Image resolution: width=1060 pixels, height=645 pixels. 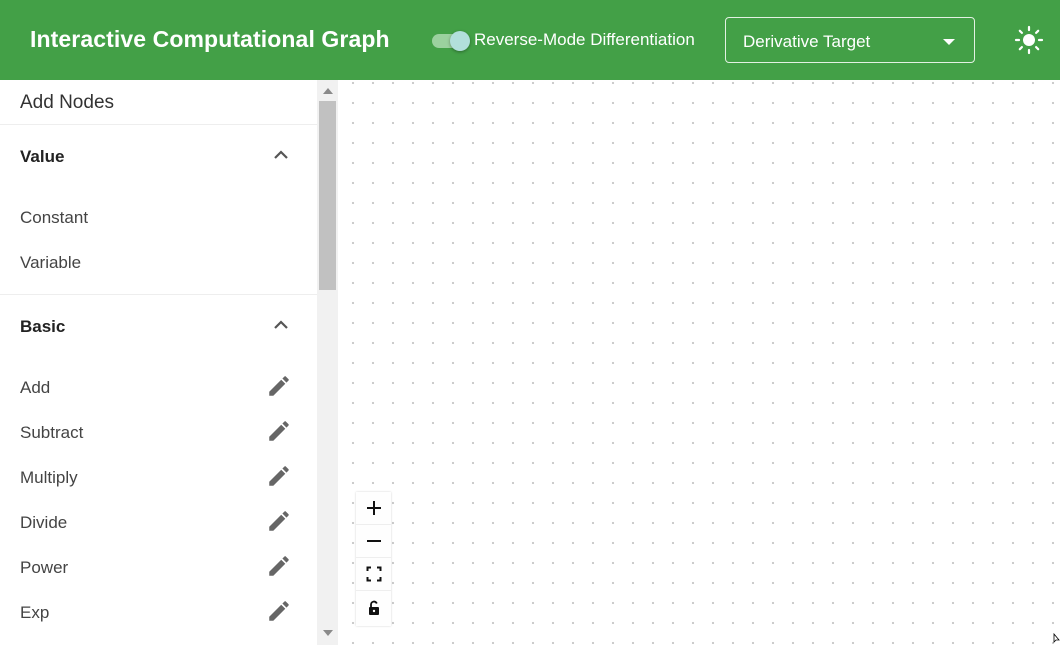 What do you see at coordinates (460, 41) in the screenshot?
I see `toggle-thumb` at bounding box center [460, 41].